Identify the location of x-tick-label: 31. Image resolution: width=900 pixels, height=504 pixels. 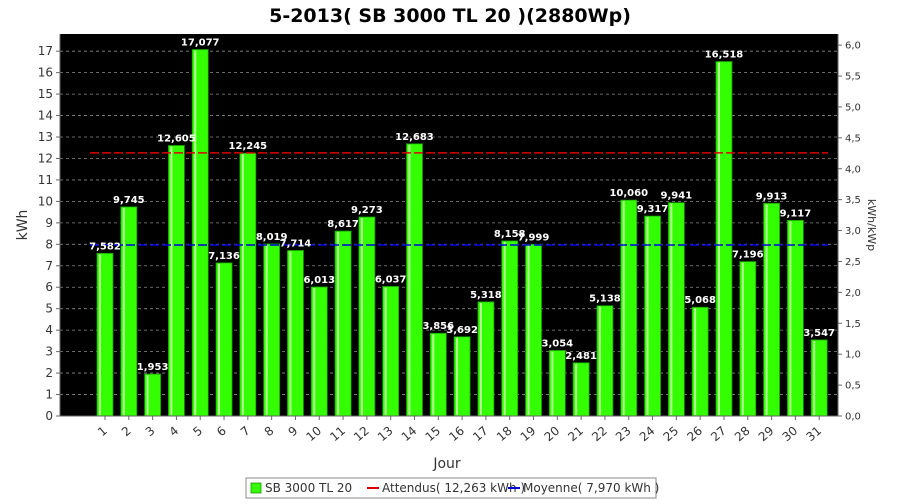
(813, 434).